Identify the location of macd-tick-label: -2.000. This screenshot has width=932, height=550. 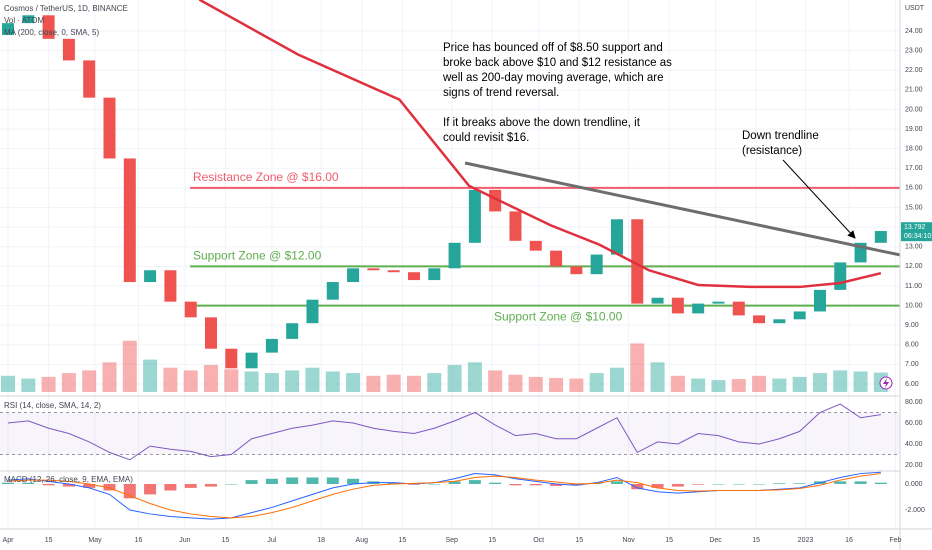
(915, 510).